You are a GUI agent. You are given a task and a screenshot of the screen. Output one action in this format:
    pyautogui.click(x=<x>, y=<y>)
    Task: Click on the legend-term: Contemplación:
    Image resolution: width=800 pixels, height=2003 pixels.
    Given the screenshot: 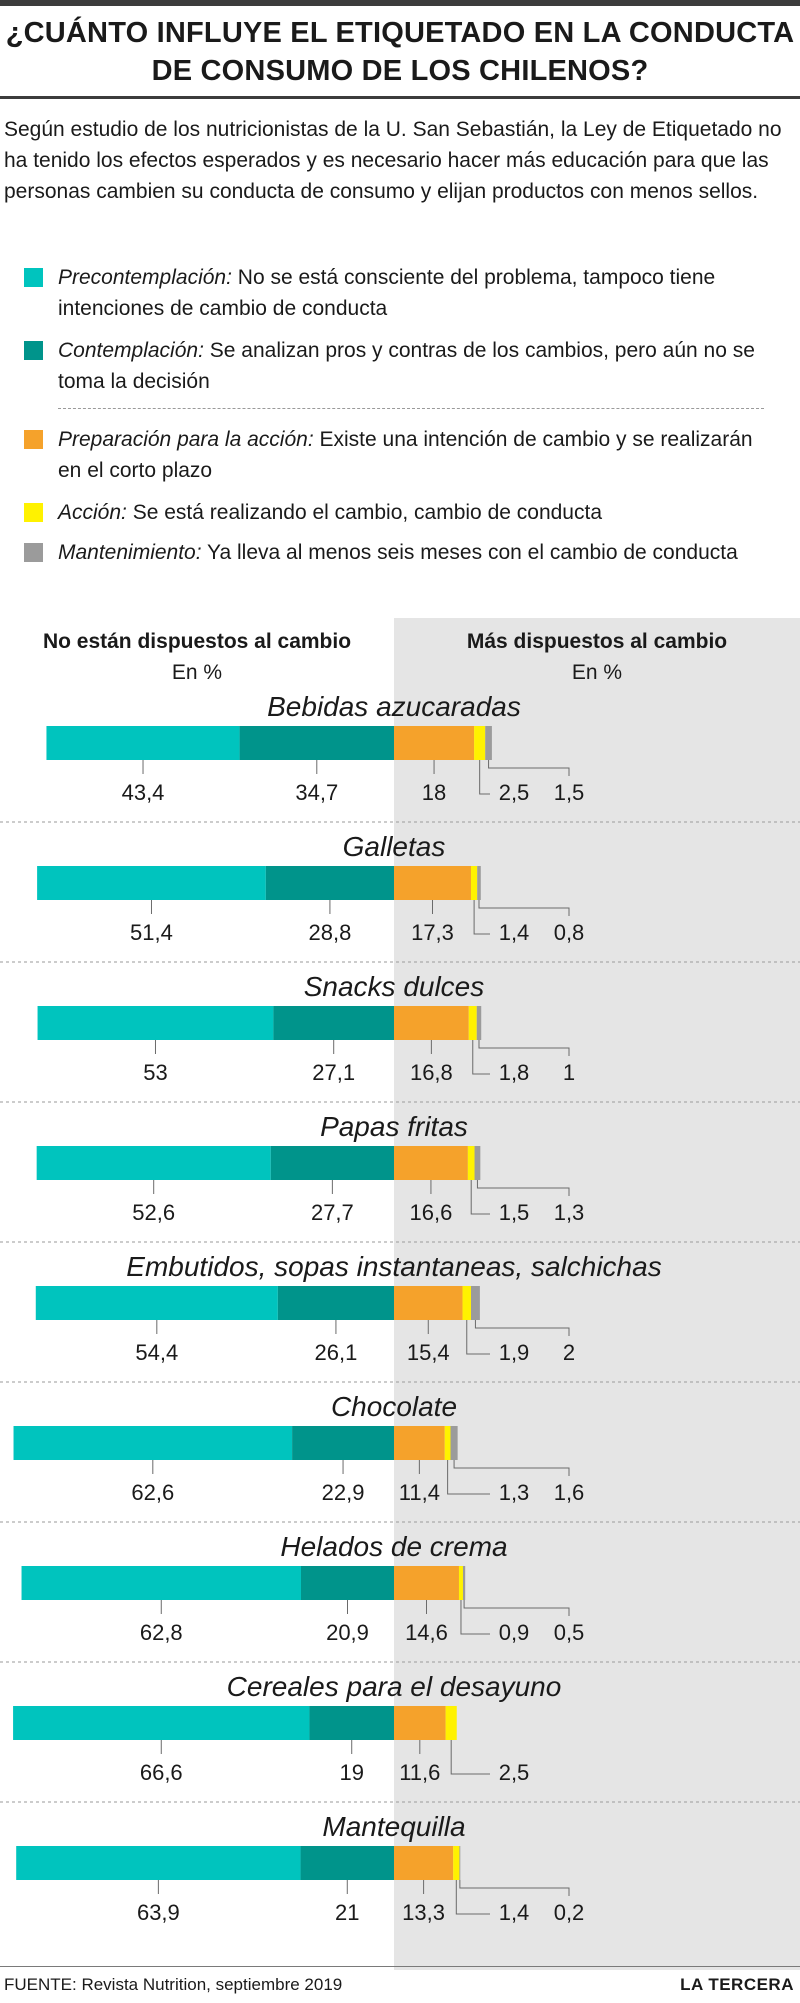 What is the action you would take?
    pyautogui.click(x=131, y=350)
    